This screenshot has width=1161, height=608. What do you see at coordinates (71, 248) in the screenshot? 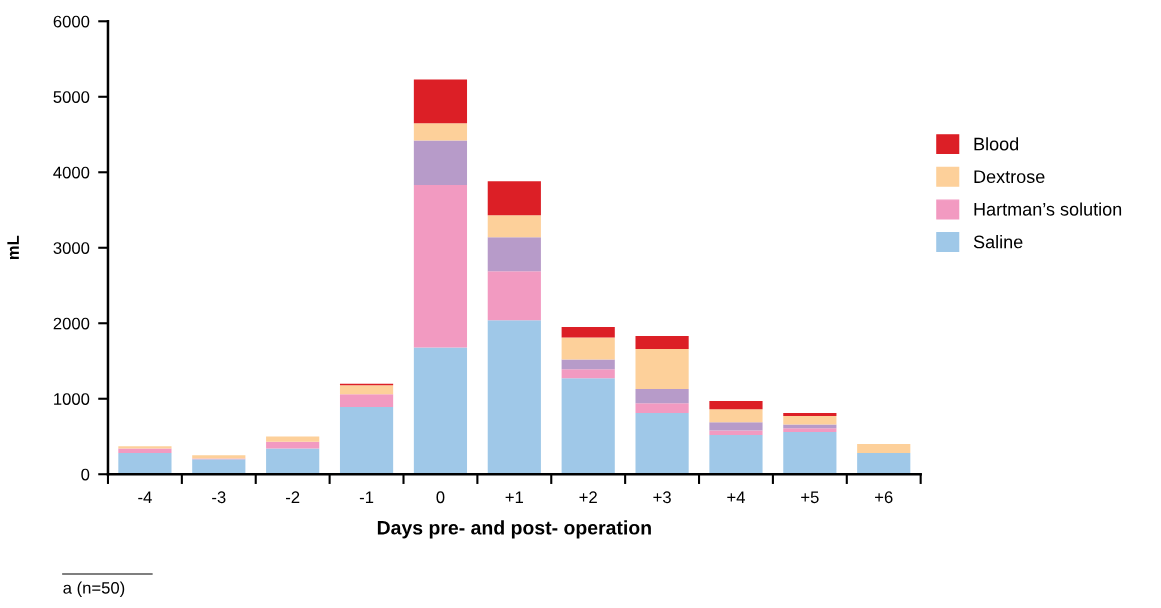
I see `y-tick-label: 3000` at bounding box center [71, 248].